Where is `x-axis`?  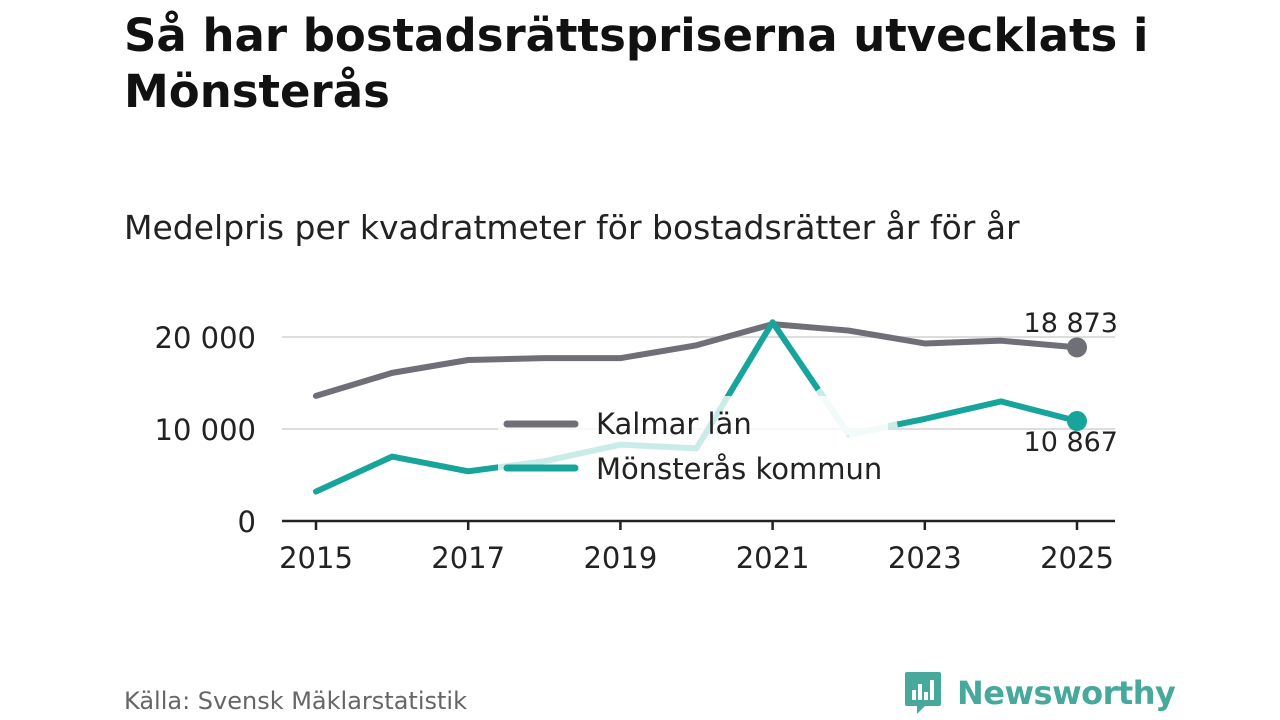 x-axis is located at coordinates (698, 524).